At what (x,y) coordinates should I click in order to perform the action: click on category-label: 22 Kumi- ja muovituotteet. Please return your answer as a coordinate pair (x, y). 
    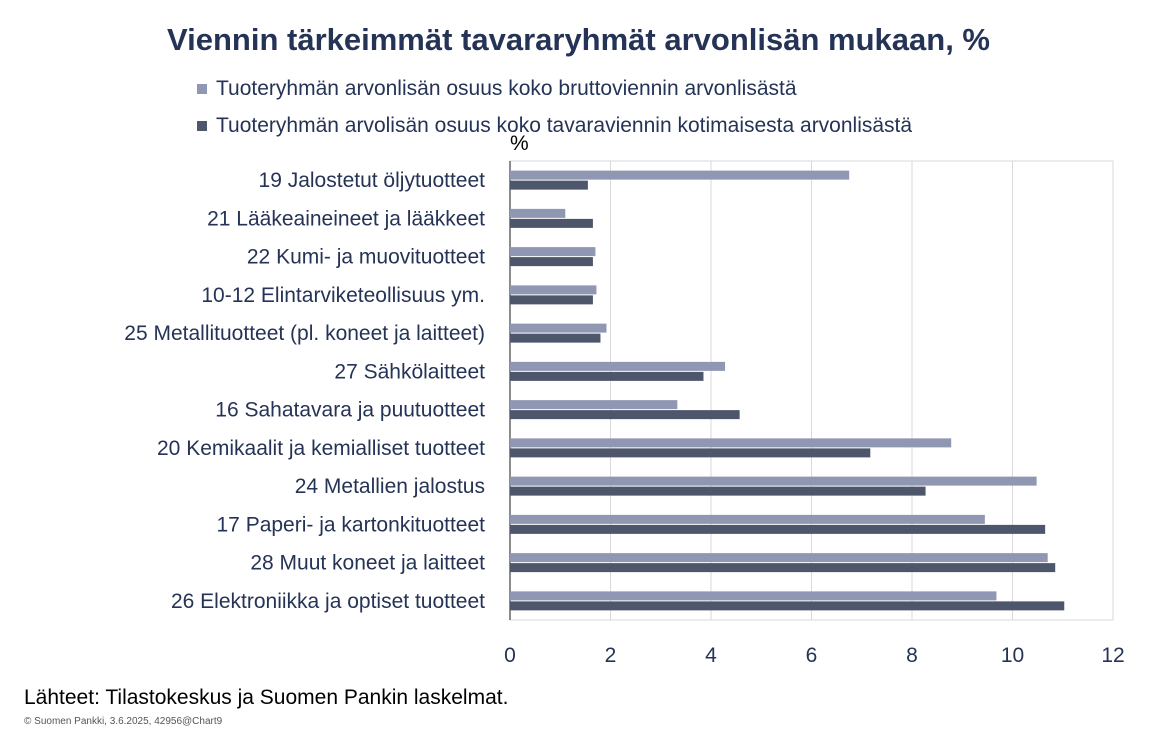
    Looking at the image, I should click on (366, 257).